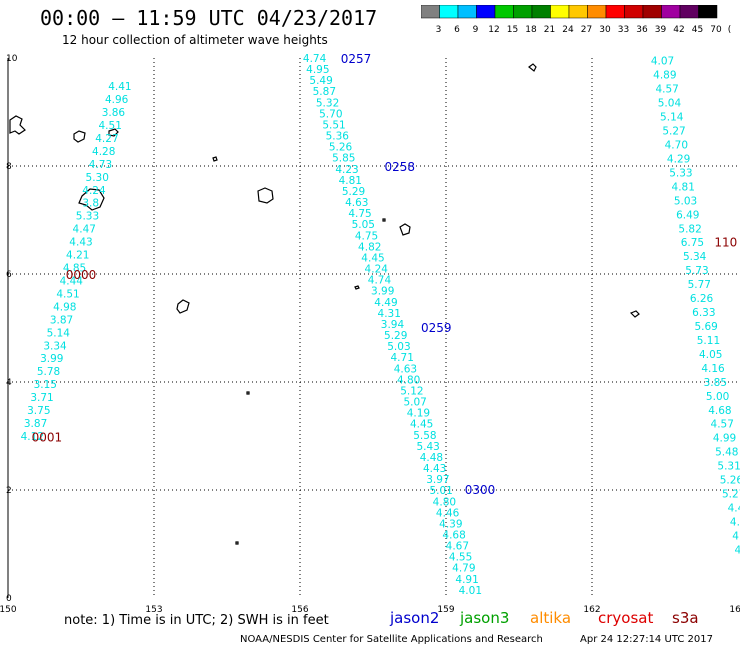 This screenshot has width=740, height=650. Describe the element at coordinates (476, 30) in the screenshot. I see `color-scale-label: 9` at that location.